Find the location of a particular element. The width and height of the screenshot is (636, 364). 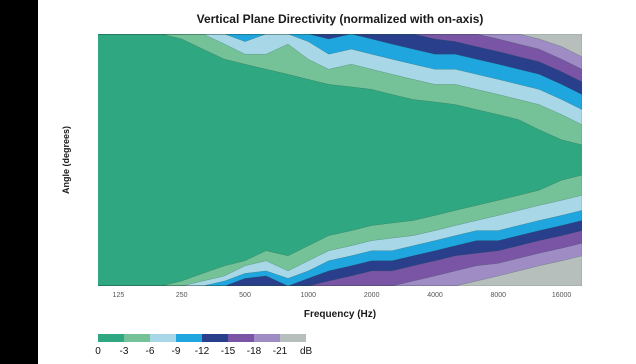

x-axis-ticks: 125 250 500 1000 2000 4000 8000 16000 is located at coordinates (340, 298).